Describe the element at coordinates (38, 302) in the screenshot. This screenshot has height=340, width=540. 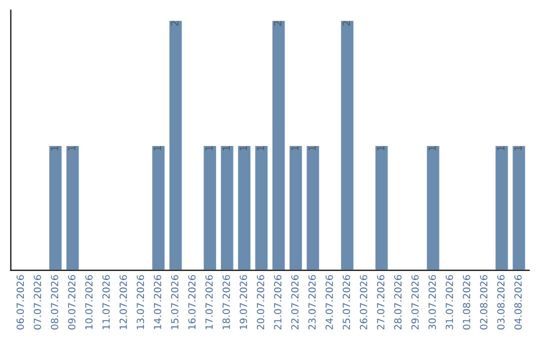
I see `x-tick-label: 07.07.2026` at that location.